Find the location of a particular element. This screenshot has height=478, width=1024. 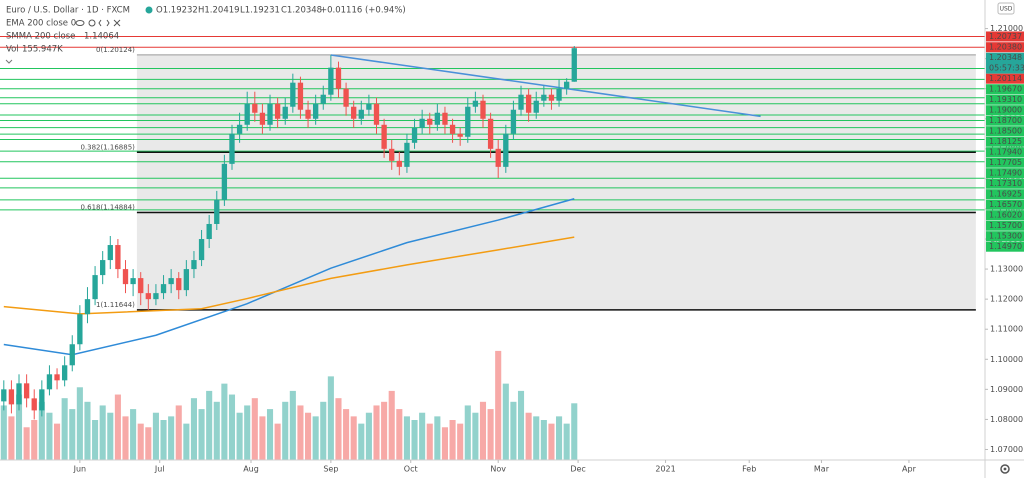

fib-label: 0(1.20124) is located at coordinates (115, 50).